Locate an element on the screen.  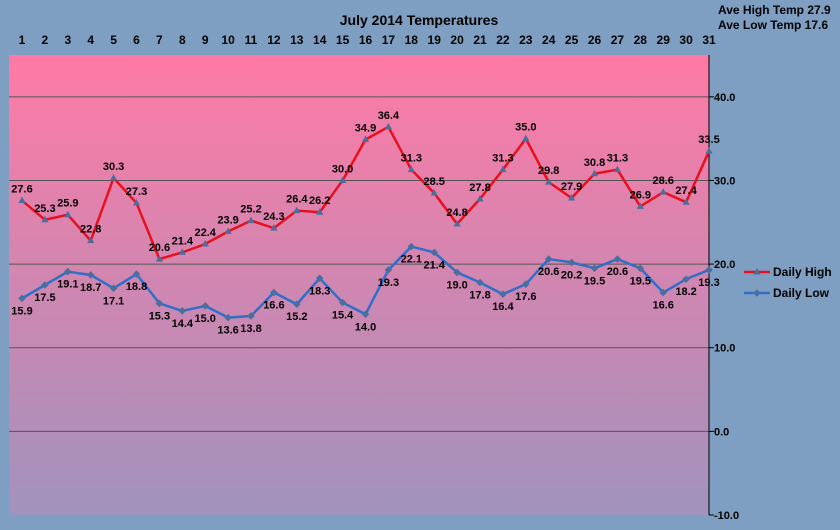
data-label: 14.4 is located at coordinates (183, 324).